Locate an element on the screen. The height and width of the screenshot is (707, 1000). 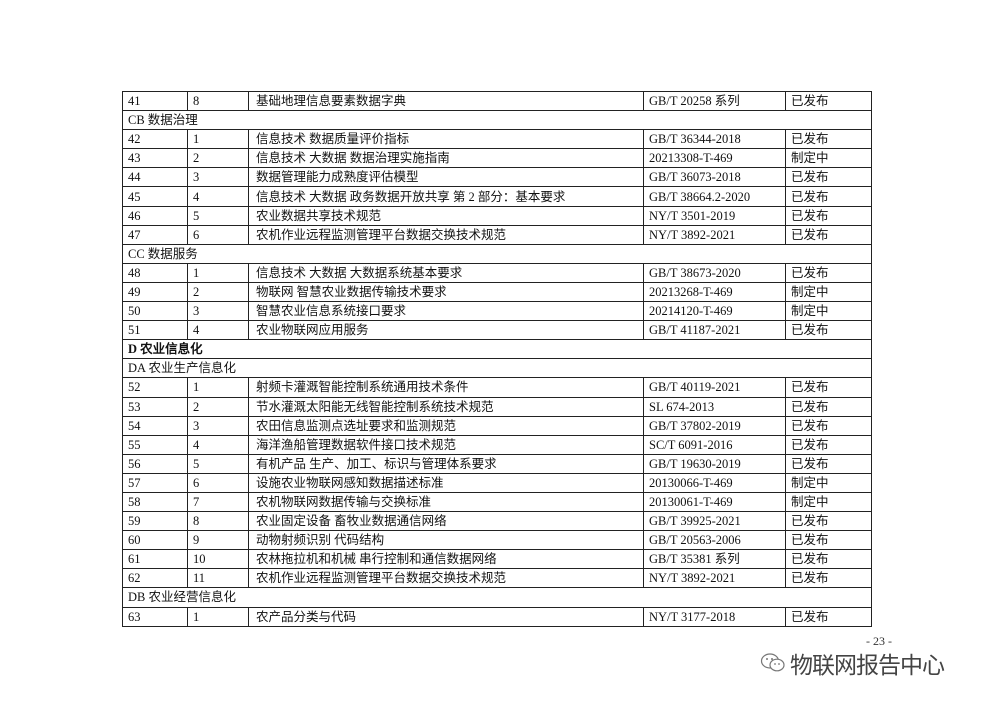
section-label: CB 数据治理 is located at coordinates (497, 120).